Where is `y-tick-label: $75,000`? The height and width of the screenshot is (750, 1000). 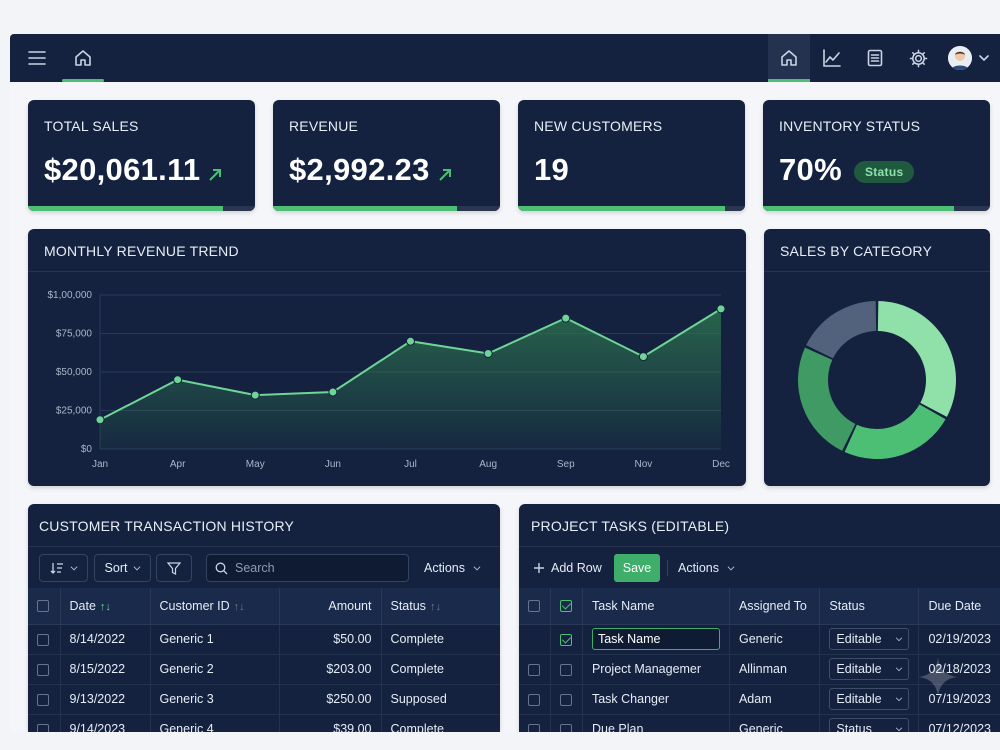 y-tick-label: $75,000 is located at coordinates (74, 334).